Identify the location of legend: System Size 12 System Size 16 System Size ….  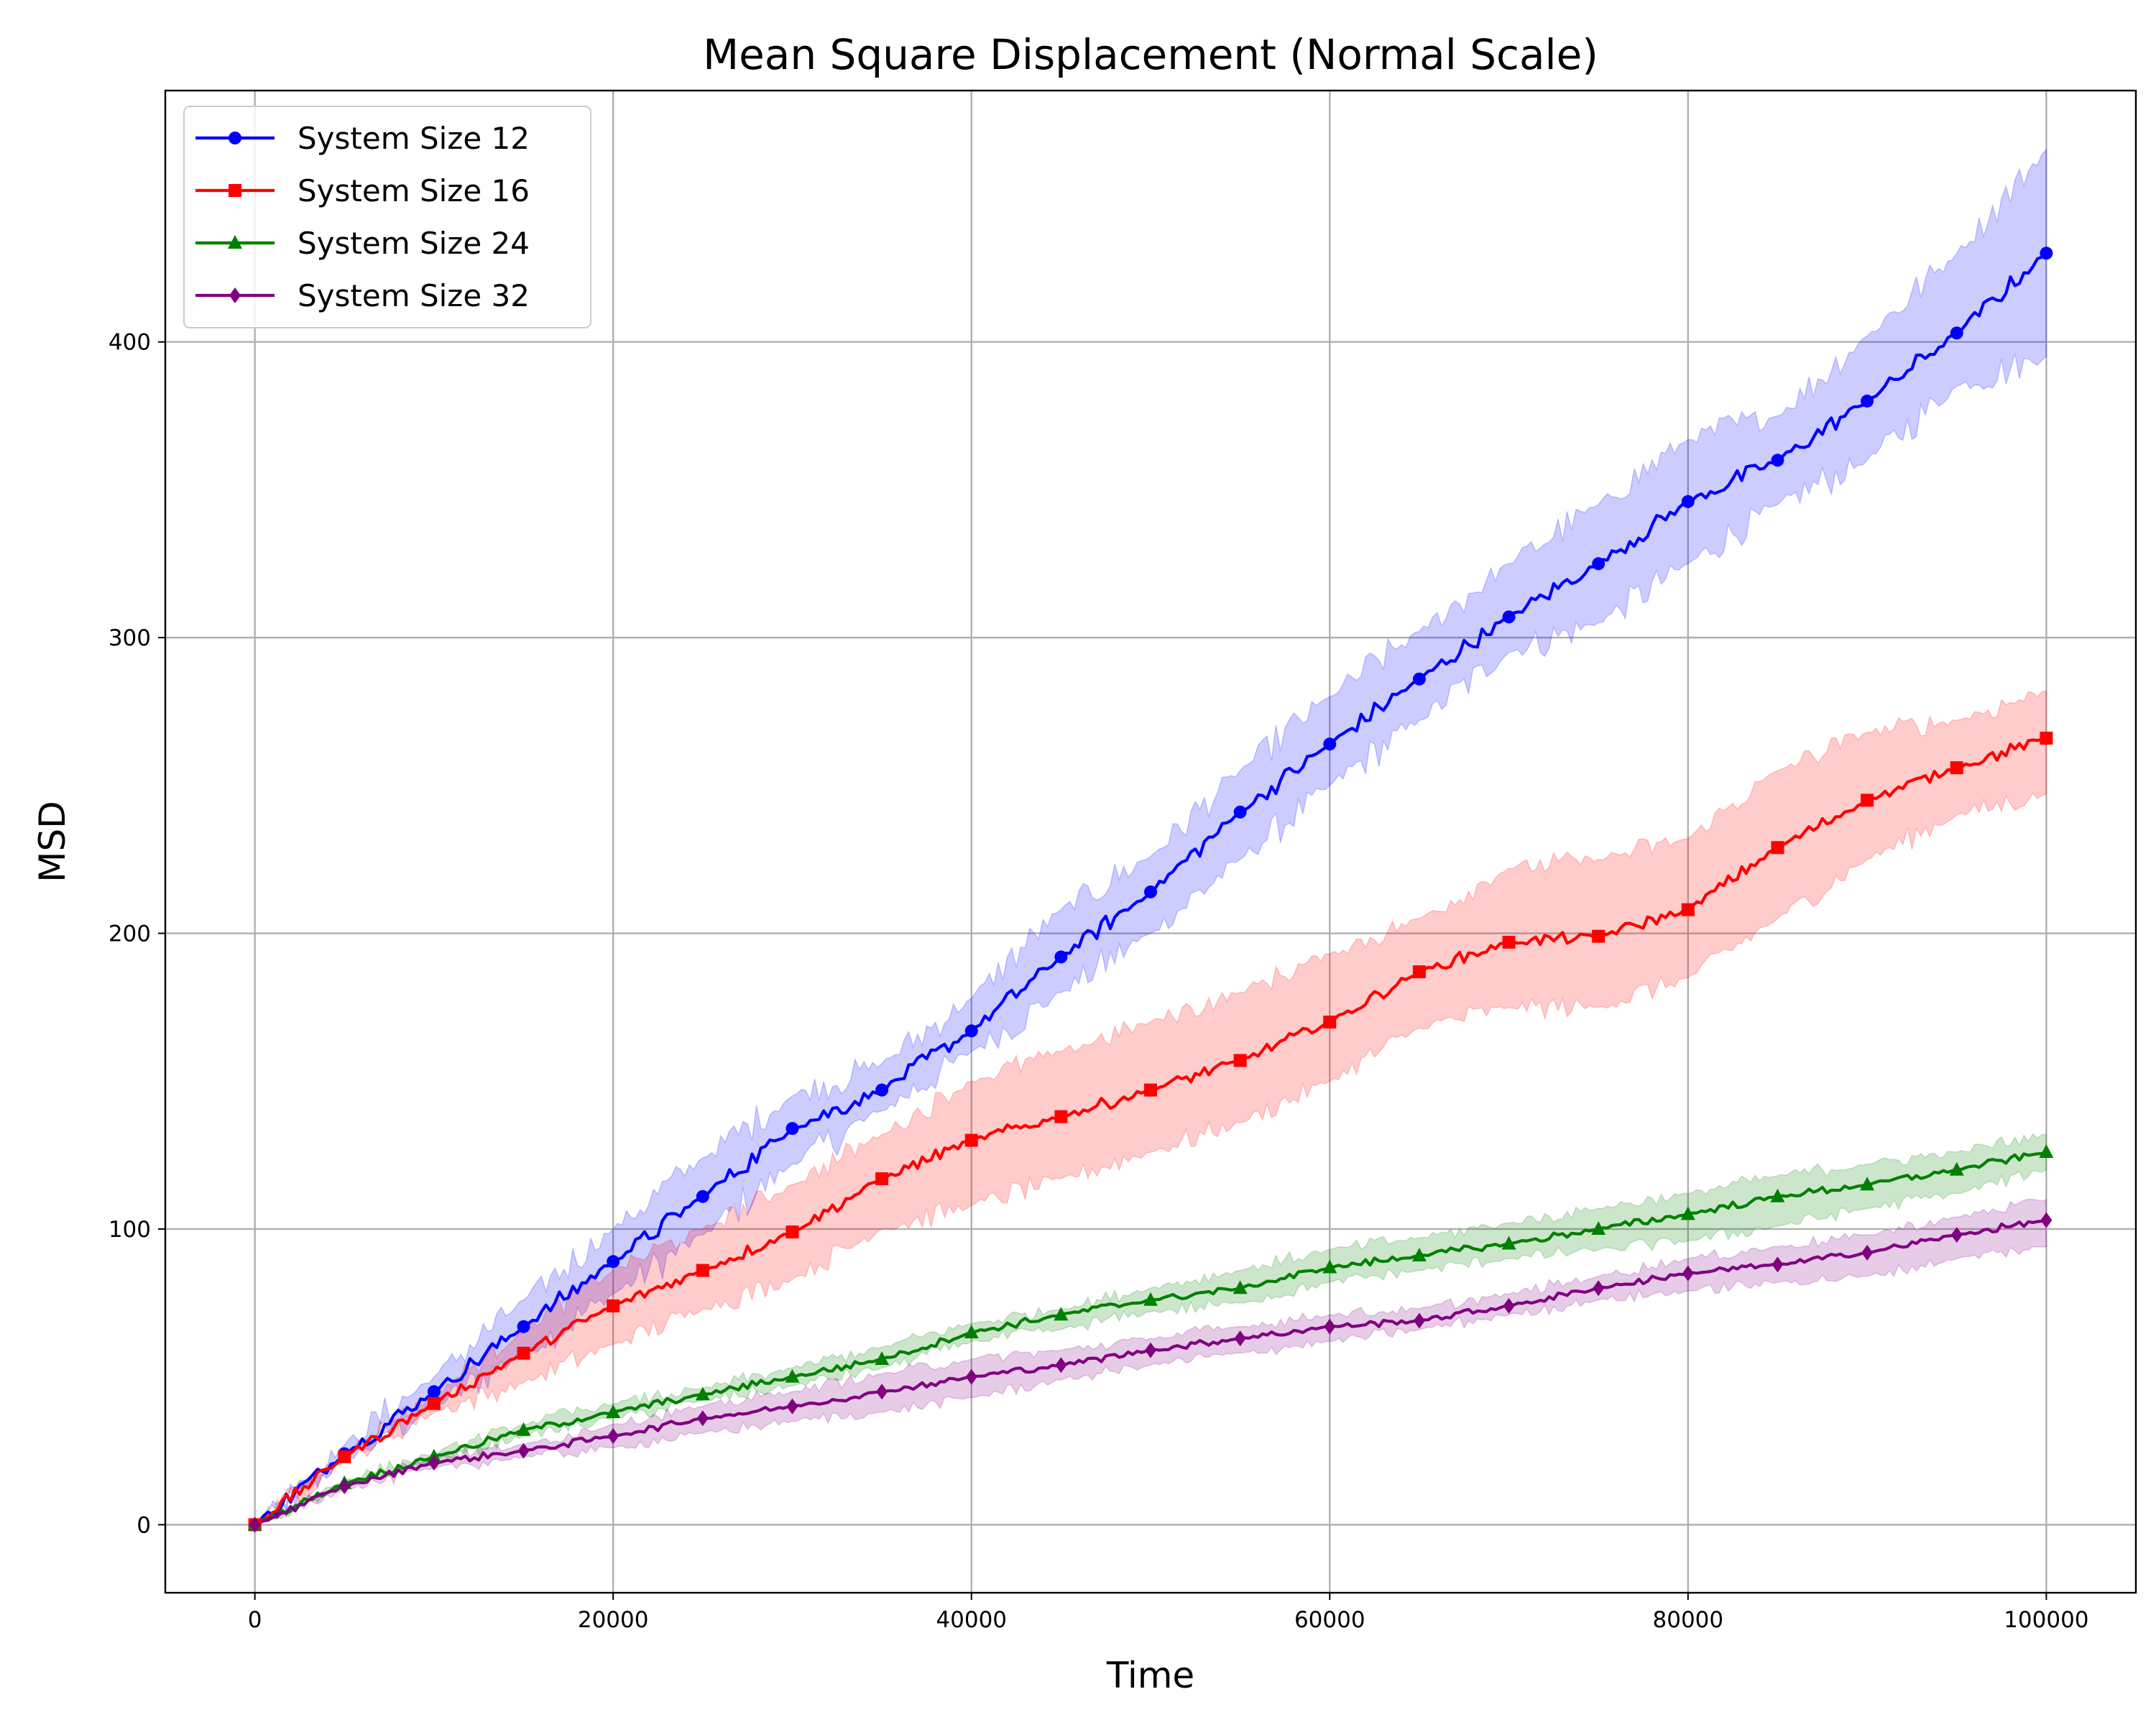
(387, 217).